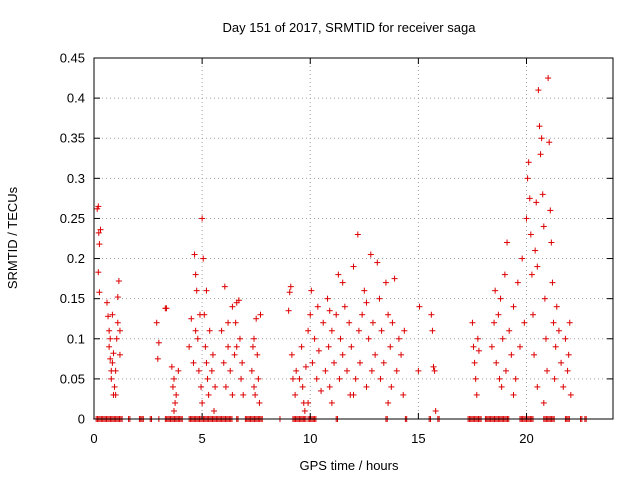 The width and height of the screenshot is (640, 480). Describe the element at coordinates (310, 438) in the screenshot. I see `x-tick-label: 10` at that location.